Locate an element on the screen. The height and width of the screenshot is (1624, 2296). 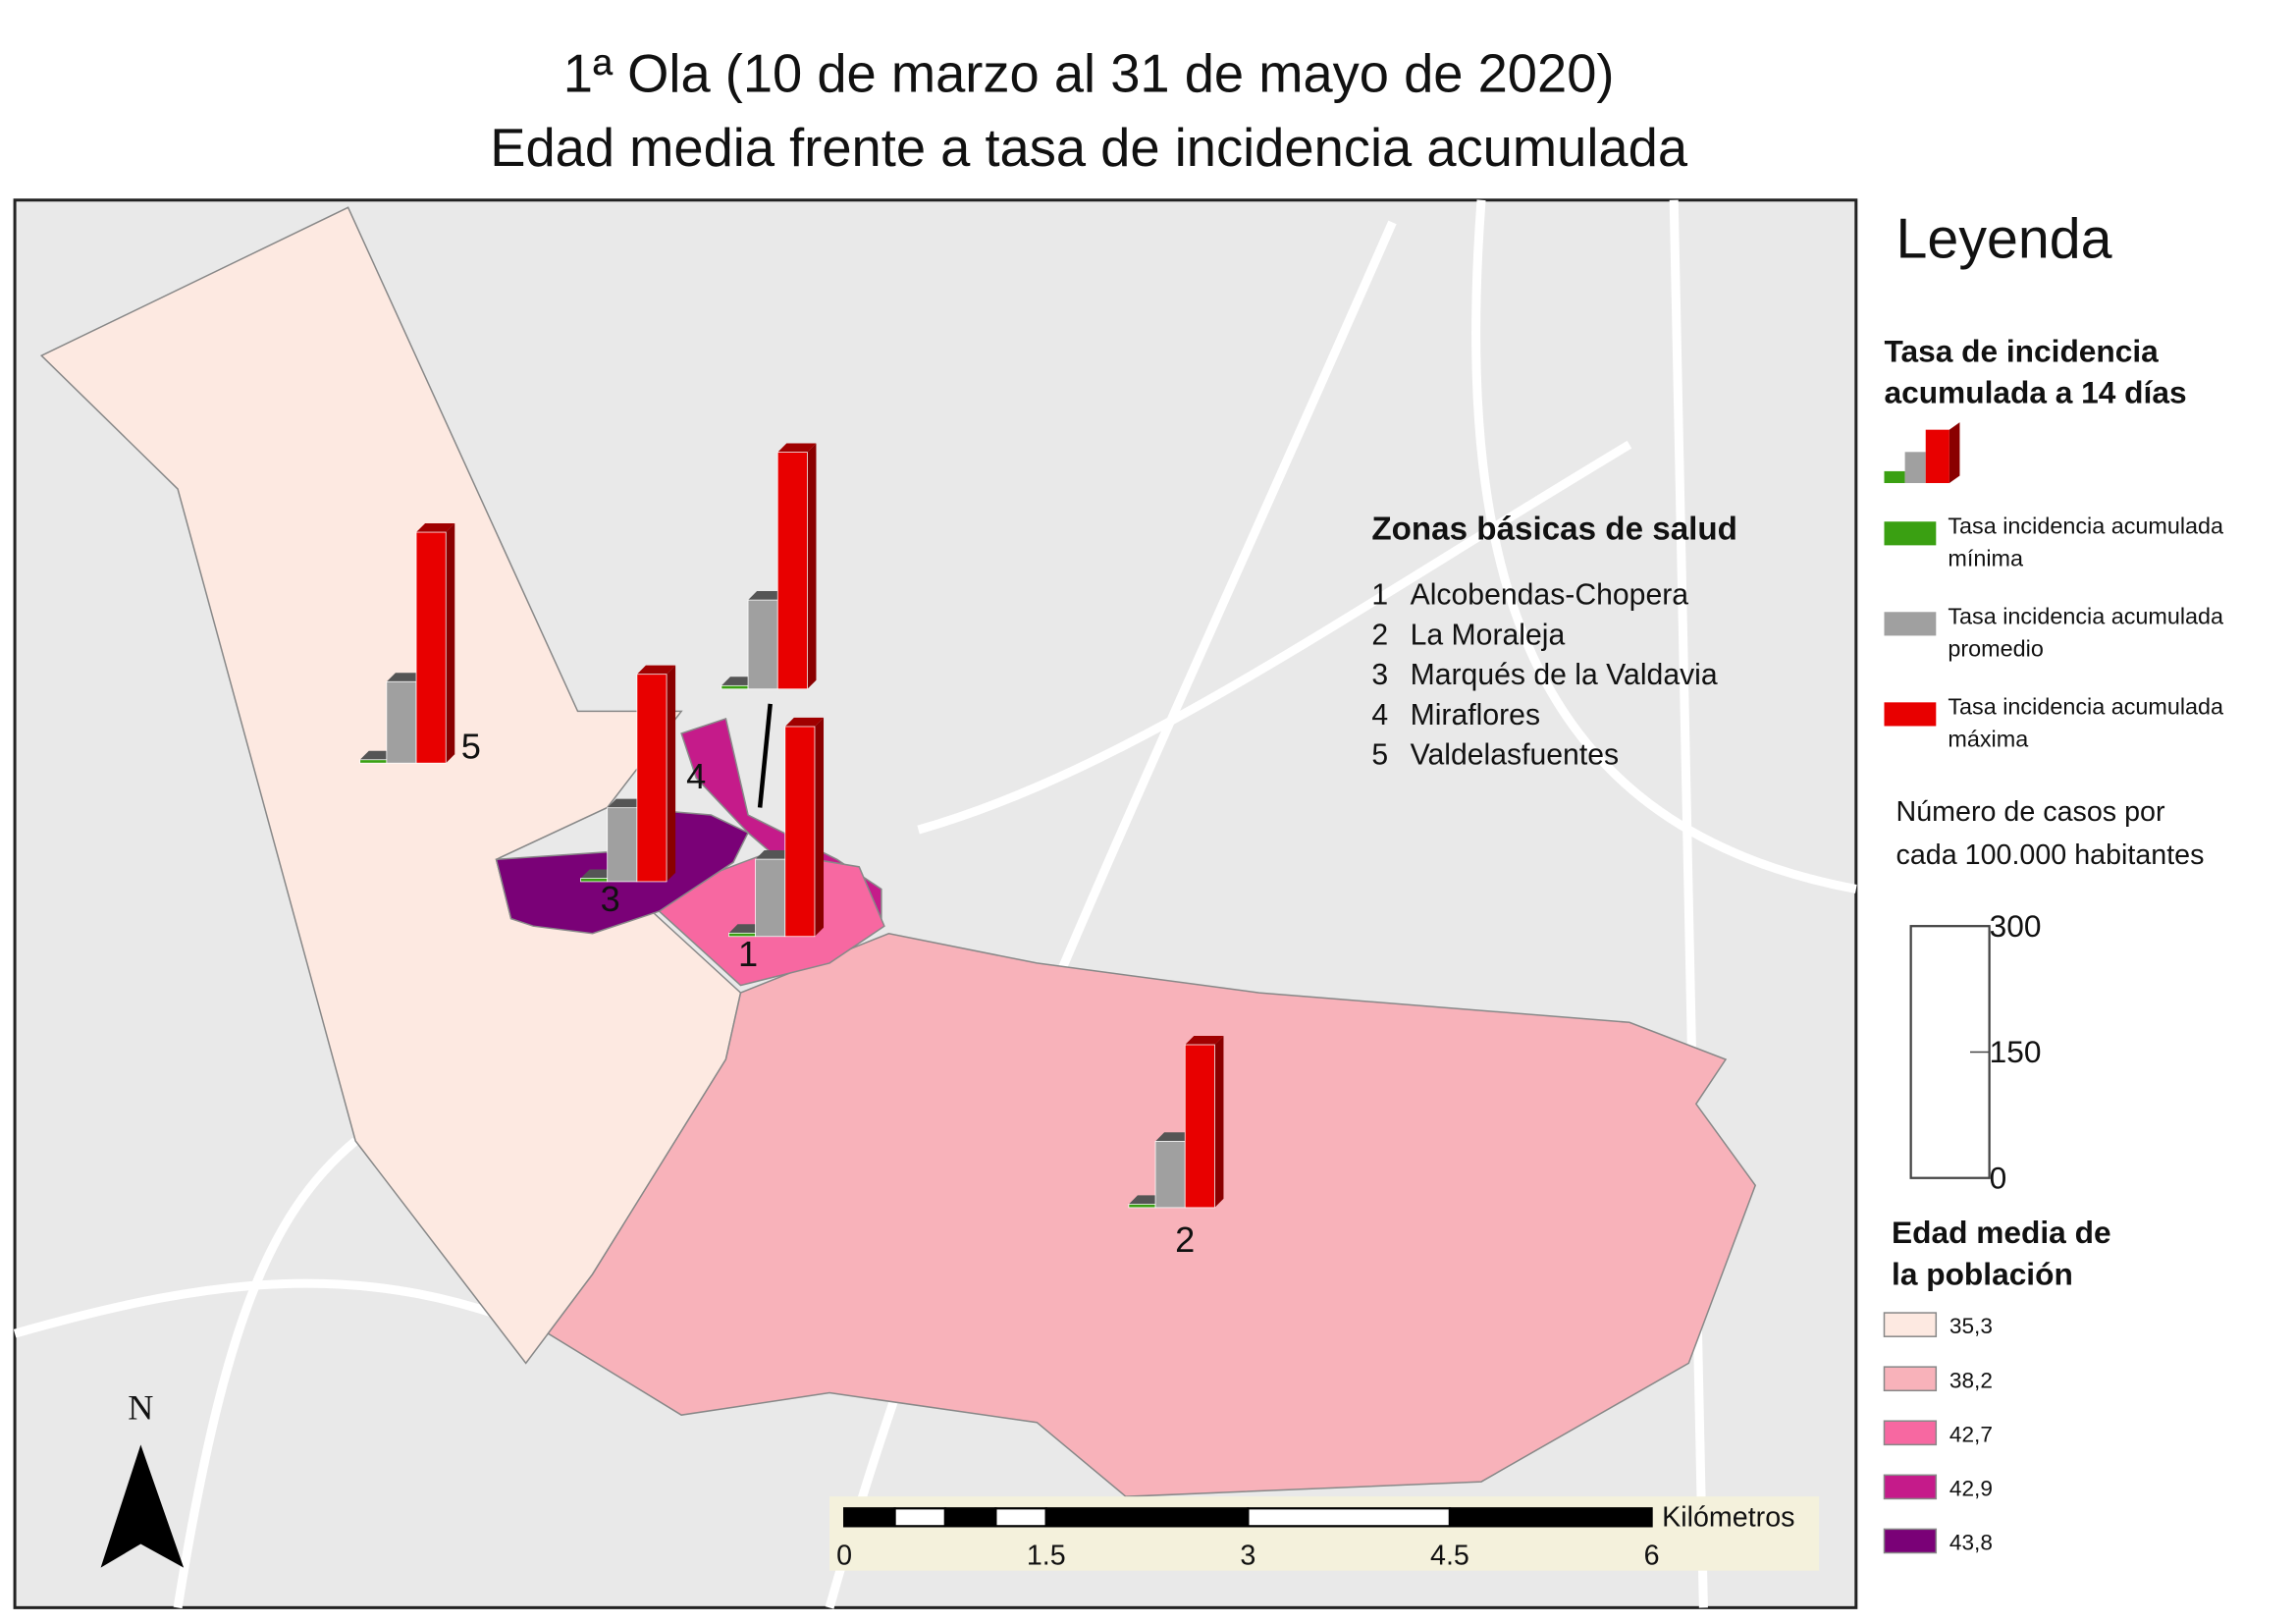
north-label: N is located at coordinates (140, 1408).